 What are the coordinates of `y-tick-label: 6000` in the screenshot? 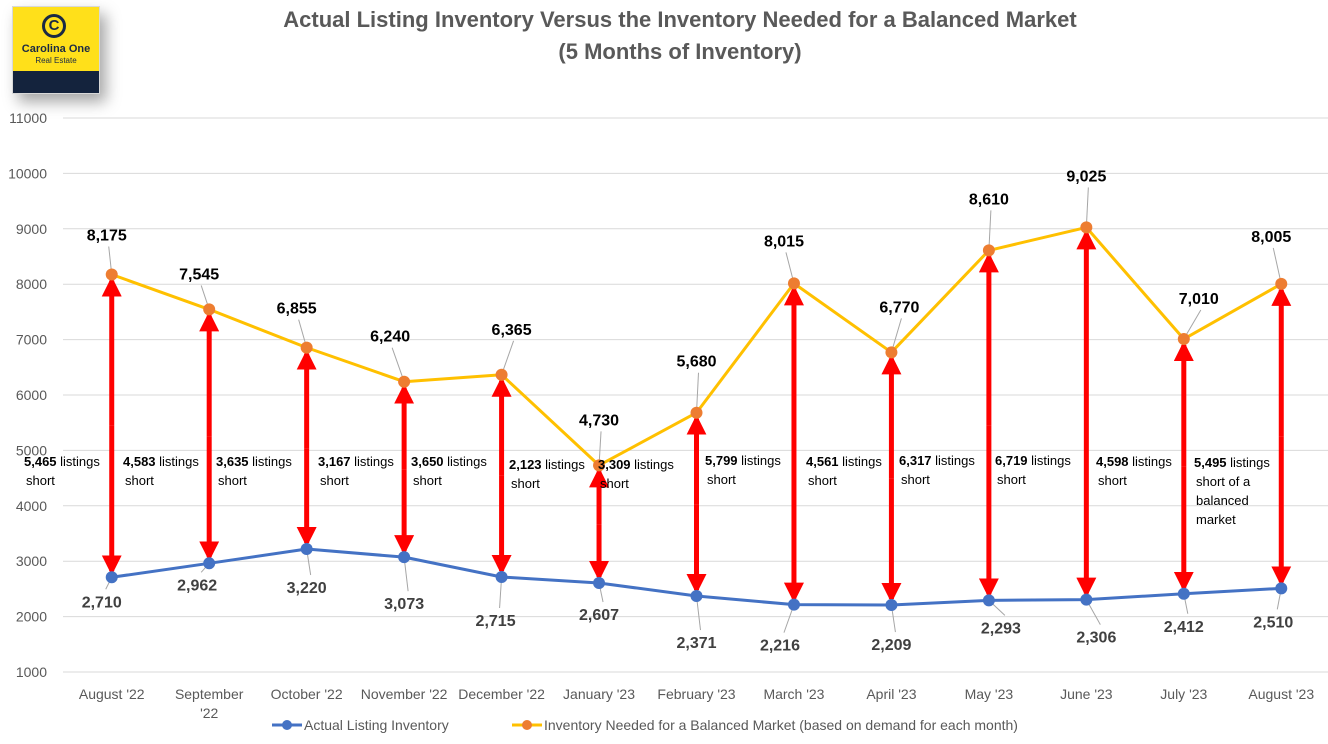 It's located at (31, 395).